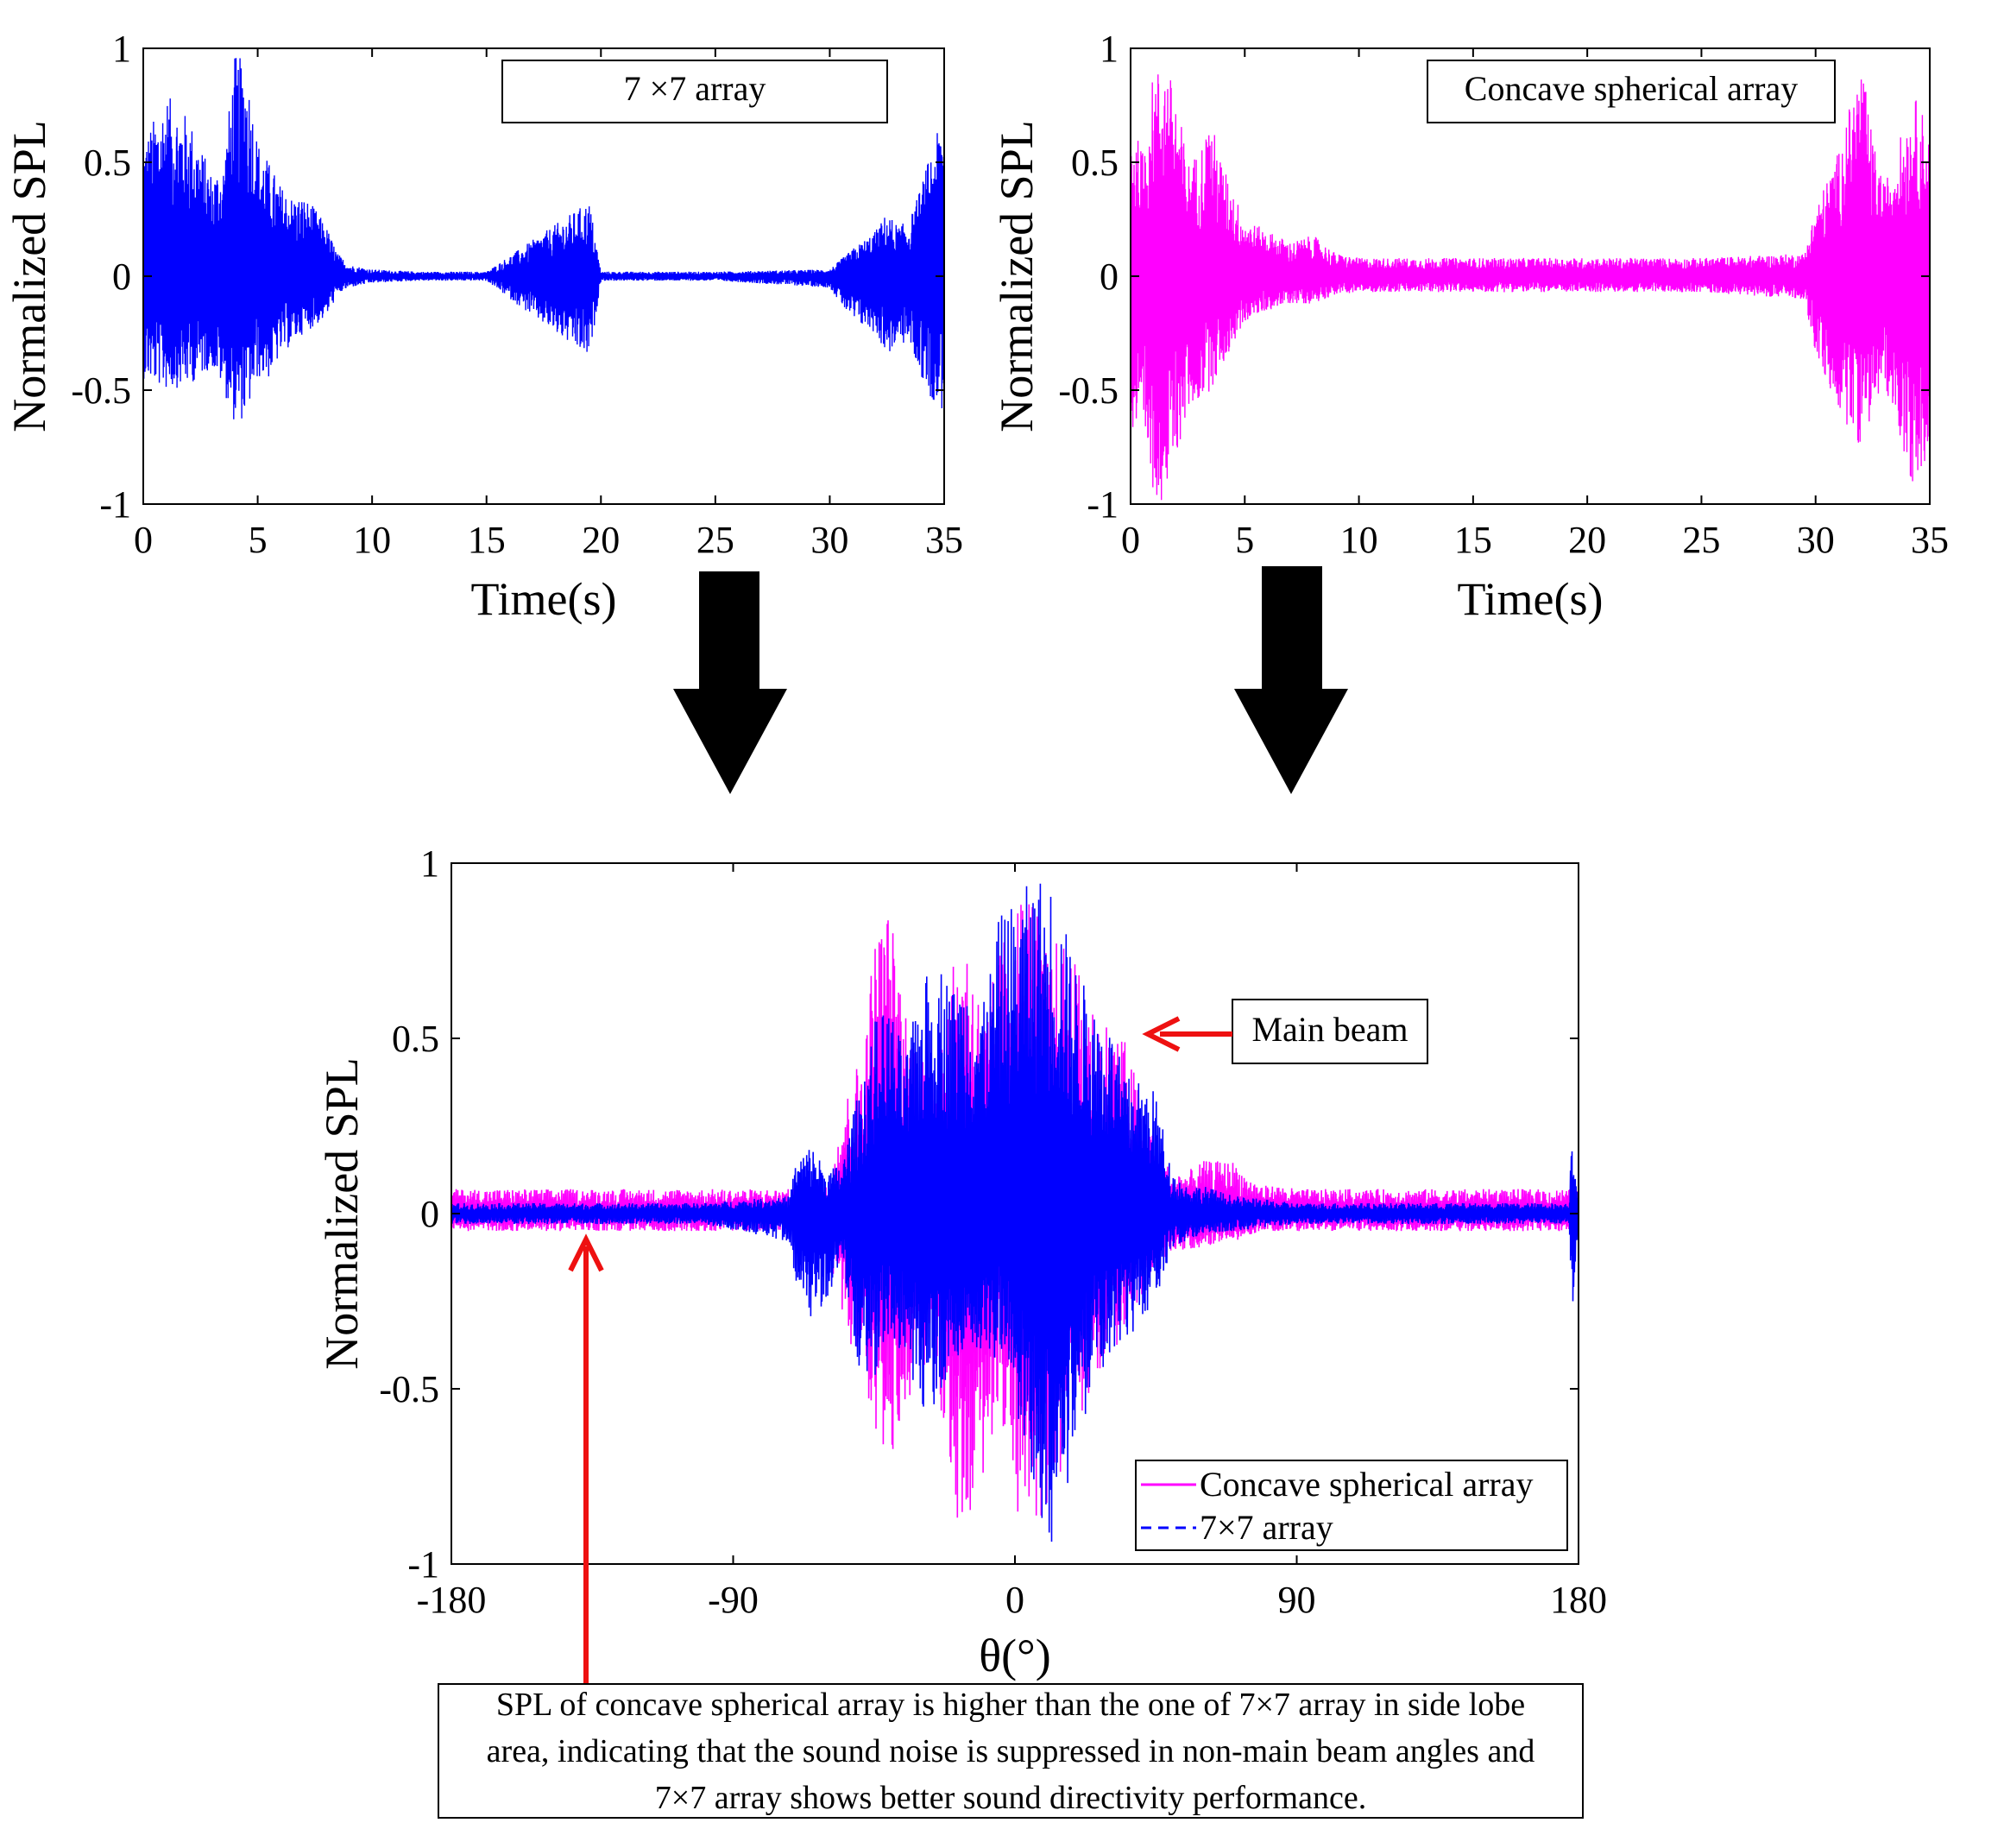 This screenshot has height=1848, width=2004. What do you see at coordinates (1015, 1655) in the screenshot?
I see `x-axis-title: θ(°)` at bounding box center [1015, 1655].